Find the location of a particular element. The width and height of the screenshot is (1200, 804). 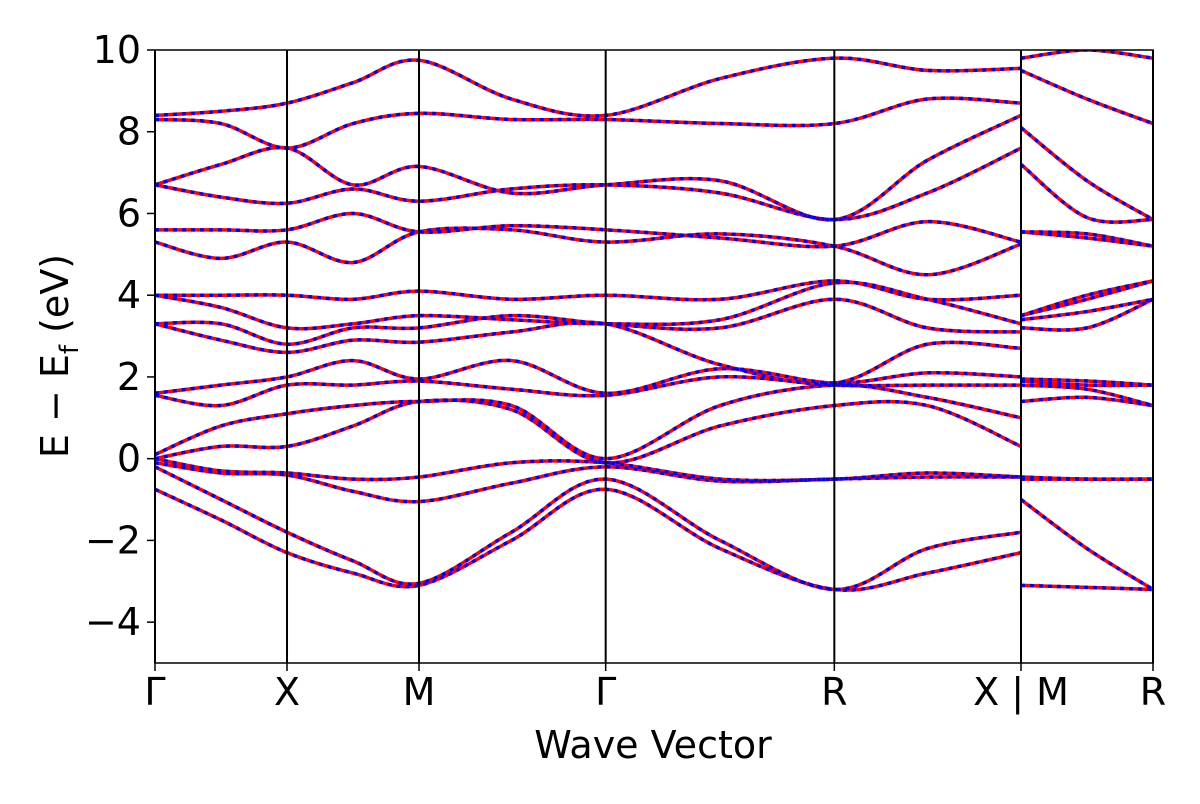

y-tick-label: −4 is located at coordinates (113, 622).